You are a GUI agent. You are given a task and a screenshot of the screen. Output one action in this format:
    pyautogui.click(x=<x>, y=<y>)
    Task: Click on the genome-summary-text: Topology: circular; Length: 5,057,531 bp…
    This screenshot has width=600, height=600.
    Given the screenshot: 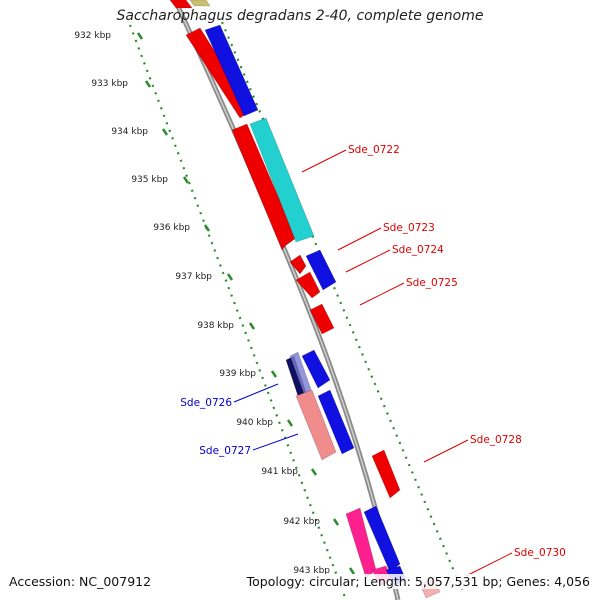 What is the action you would take?
    pyautogui.click(x=418, y=581)
    